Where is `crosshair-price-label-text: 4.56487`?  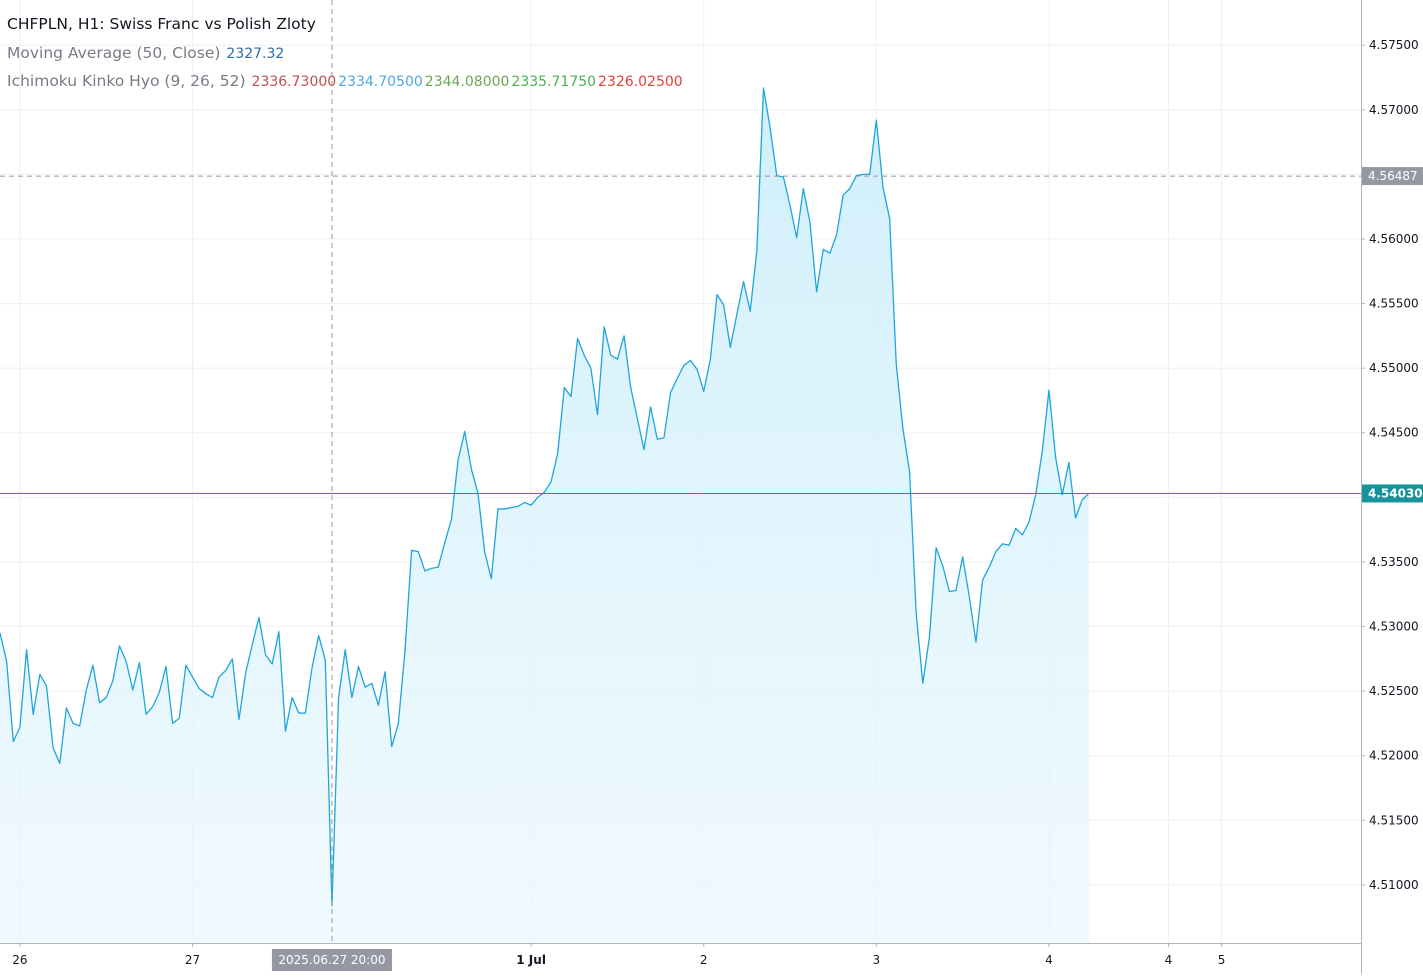 crosshair-price-label-text: 4.56487 is located at coordinates (1393, 176).